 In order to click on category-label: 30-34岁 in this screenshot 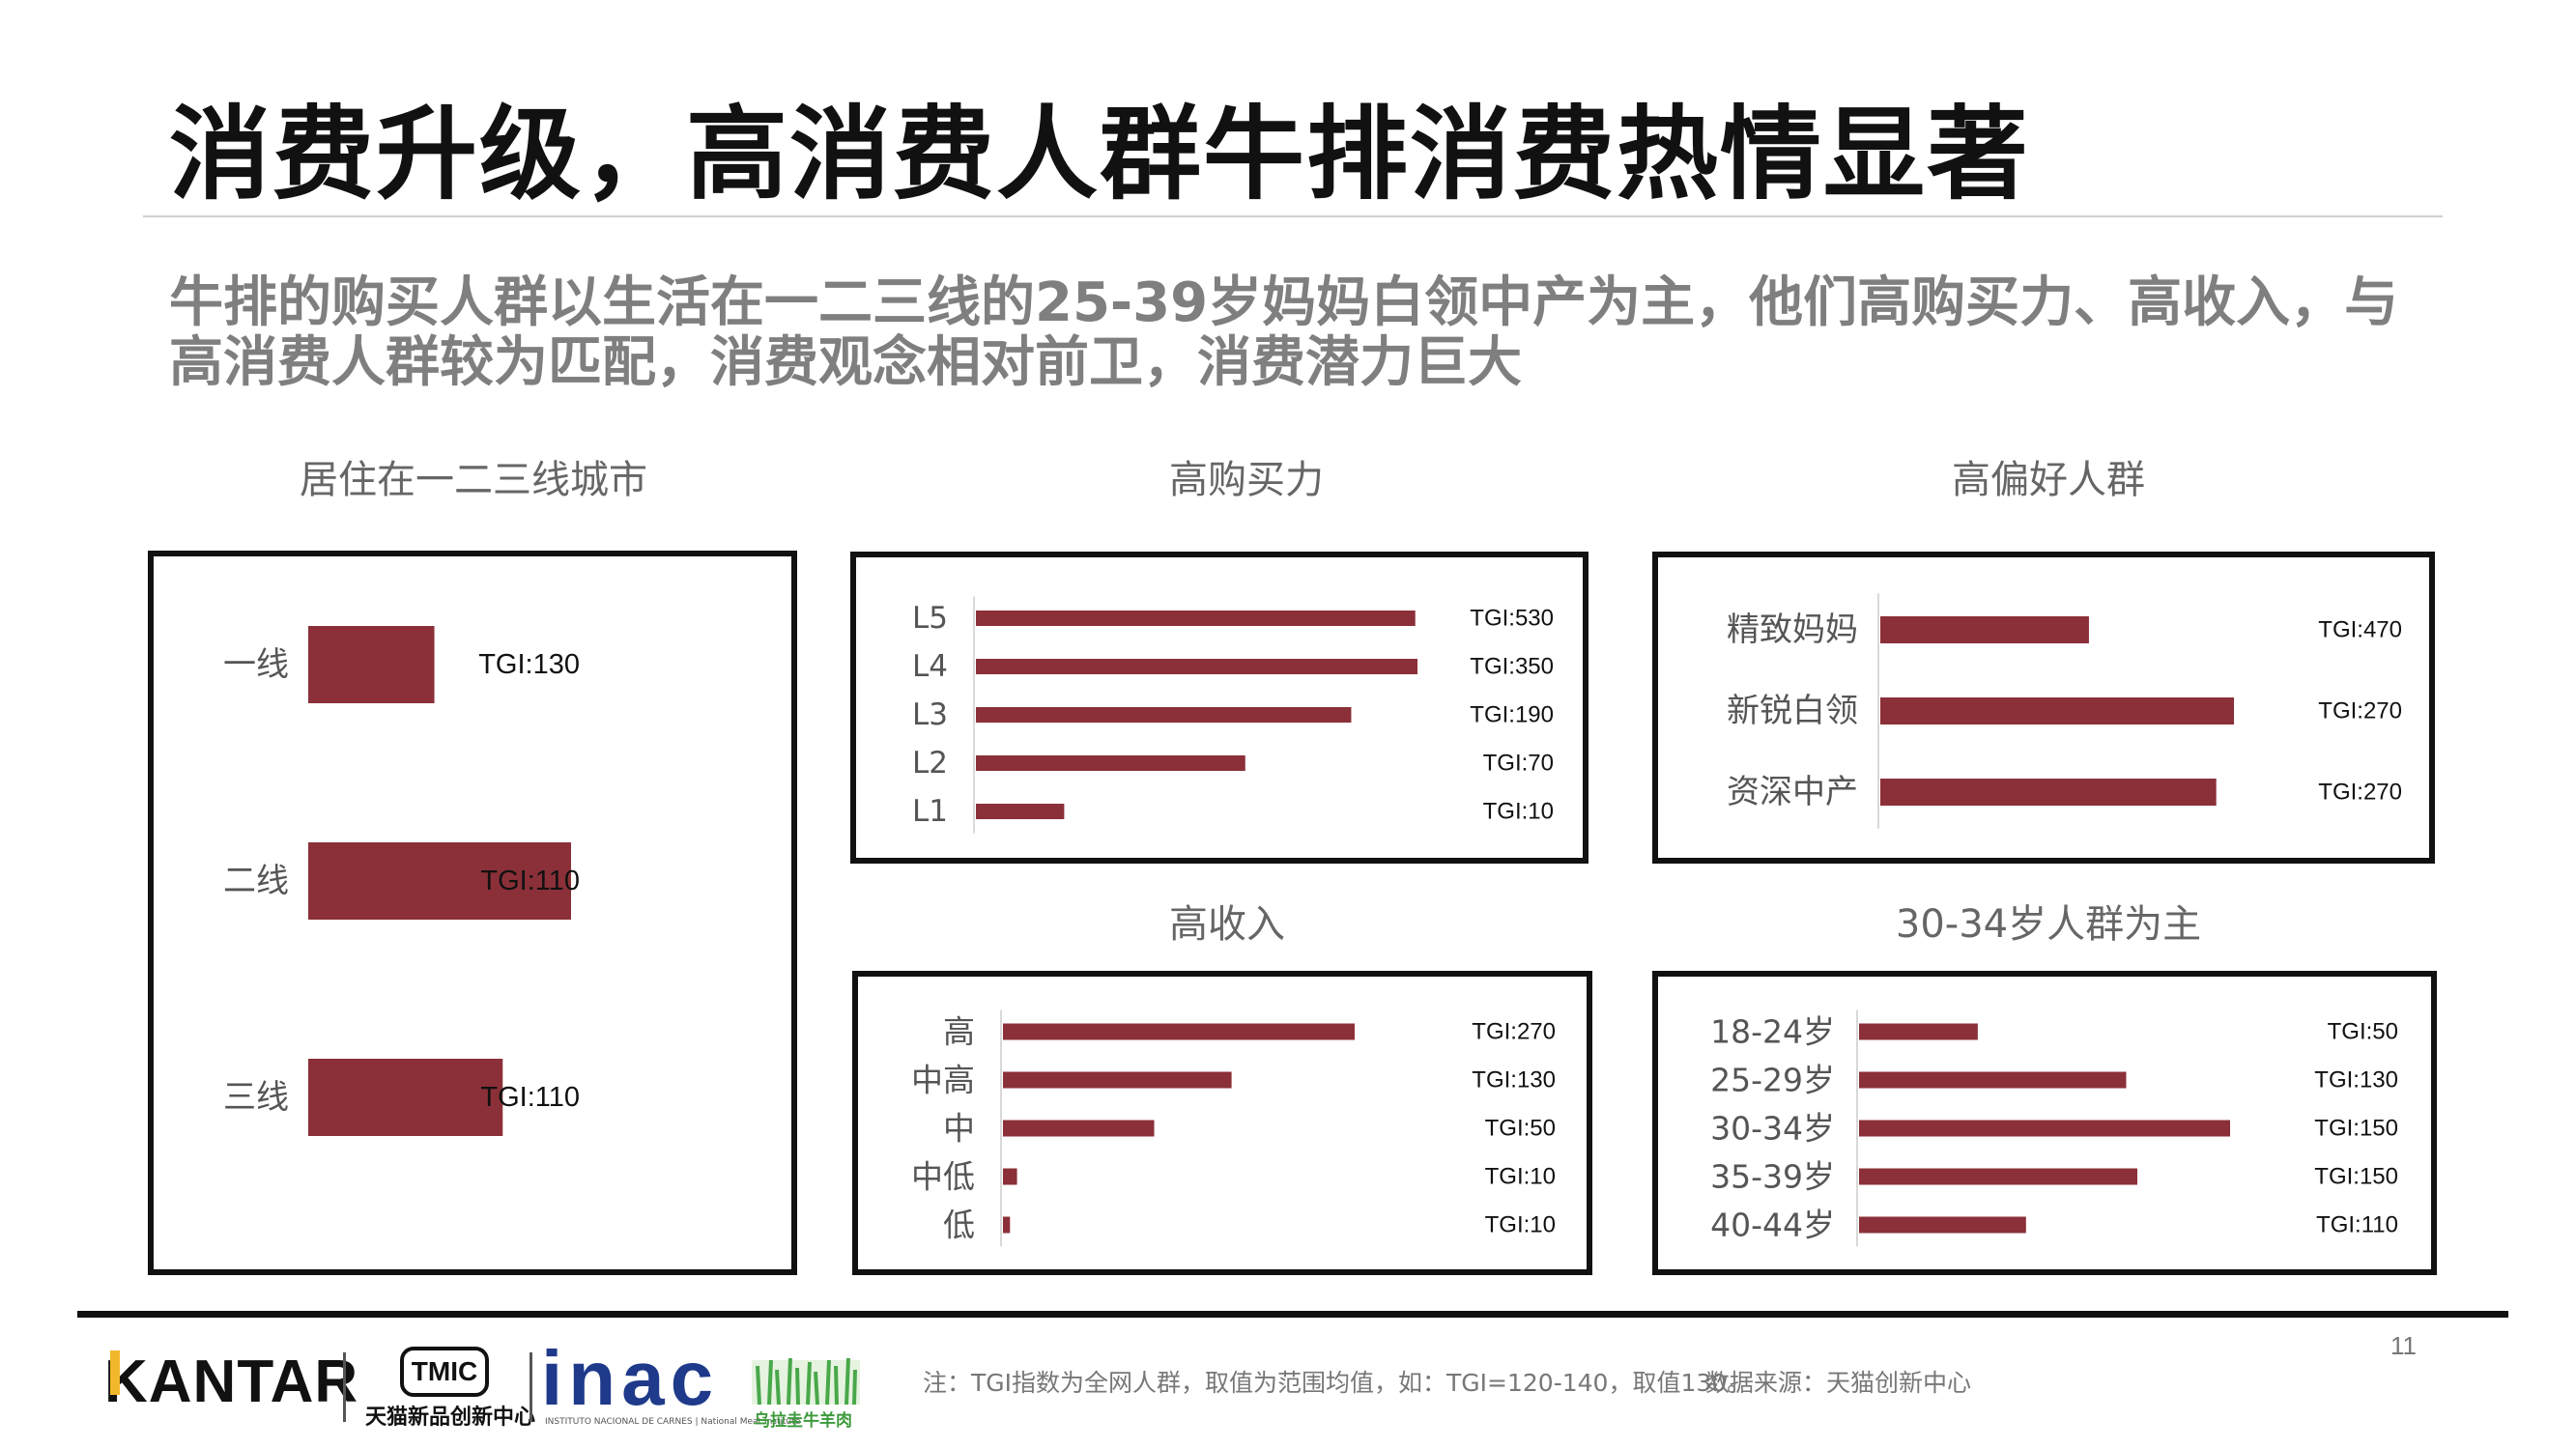, I will do `click(1773, 1129)`.